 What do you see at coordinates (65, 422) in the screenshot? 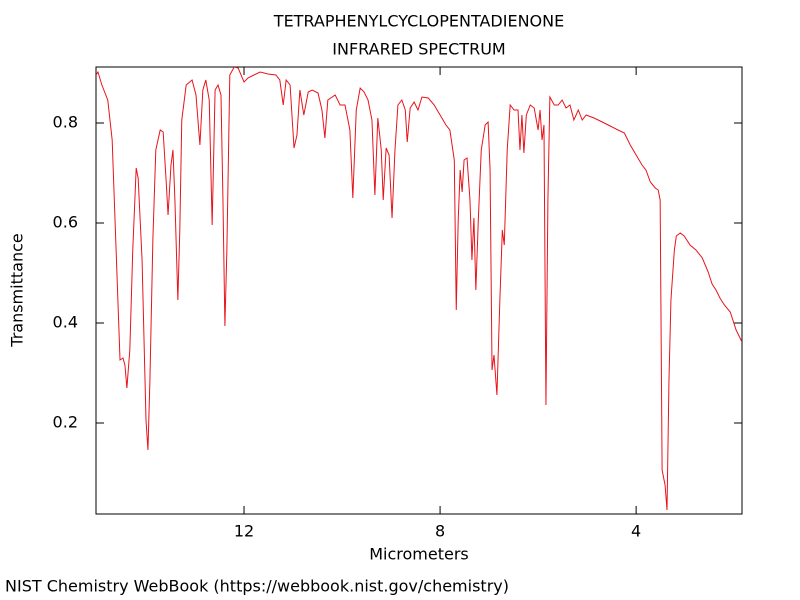
I see `y-tick-label: 0.2` at bounding box center [65, 422].